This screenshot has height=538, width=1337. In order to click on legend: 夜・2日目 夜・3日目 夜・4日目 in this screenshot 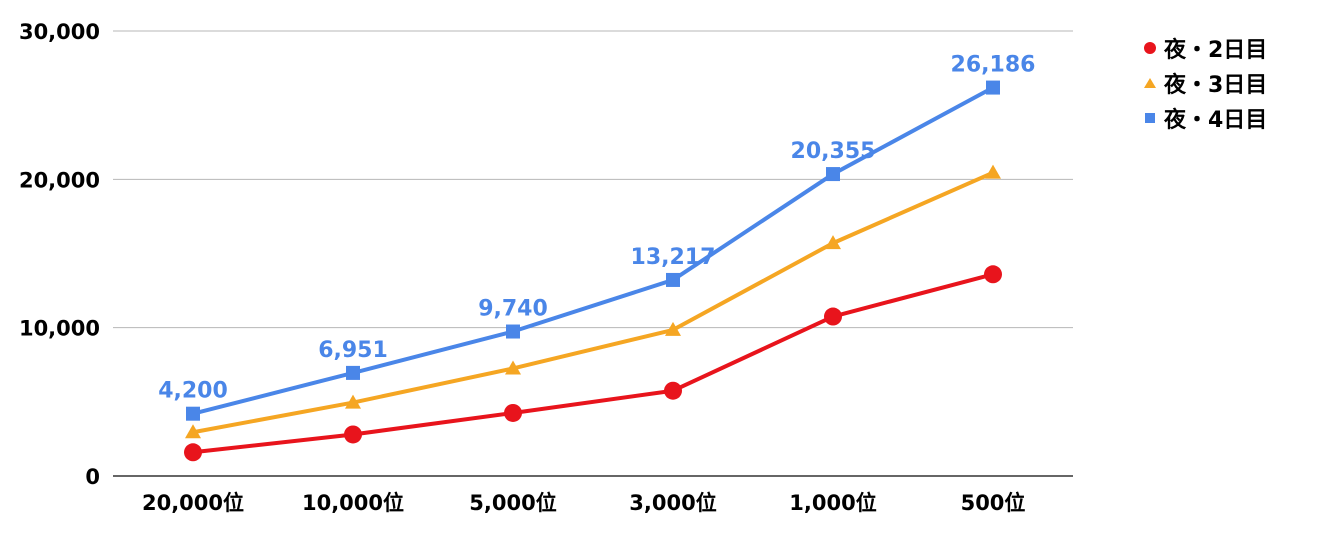, I will do `click(1203, 82)`.